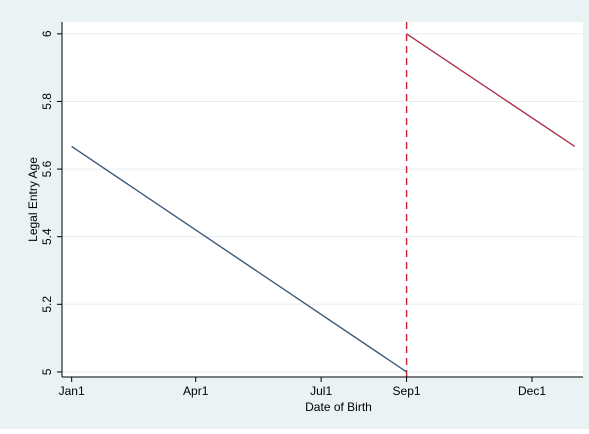 The image size is (589, 434). I want to click on y-axis-label: Legal Entry Age, so click(33, 199).